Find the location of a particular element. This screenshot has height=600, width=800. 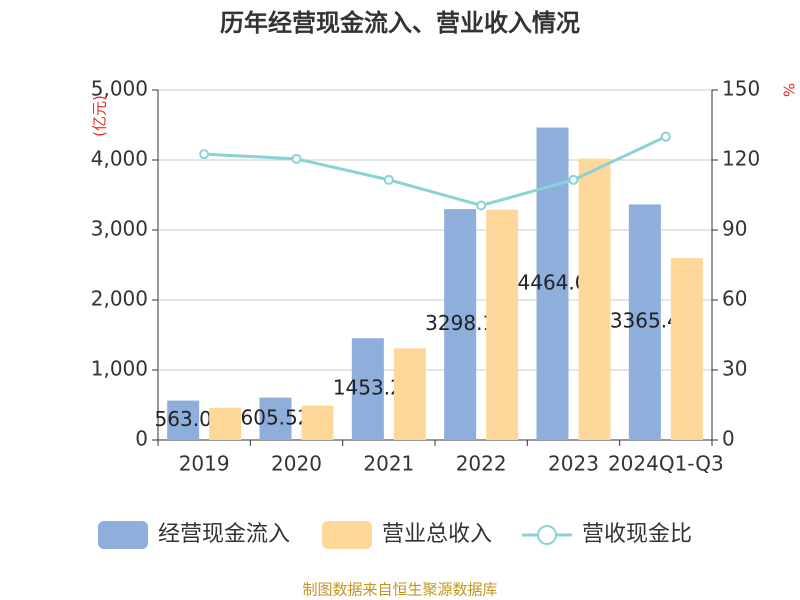

value-label: 3298.1 is located at coordinates (460, 323).